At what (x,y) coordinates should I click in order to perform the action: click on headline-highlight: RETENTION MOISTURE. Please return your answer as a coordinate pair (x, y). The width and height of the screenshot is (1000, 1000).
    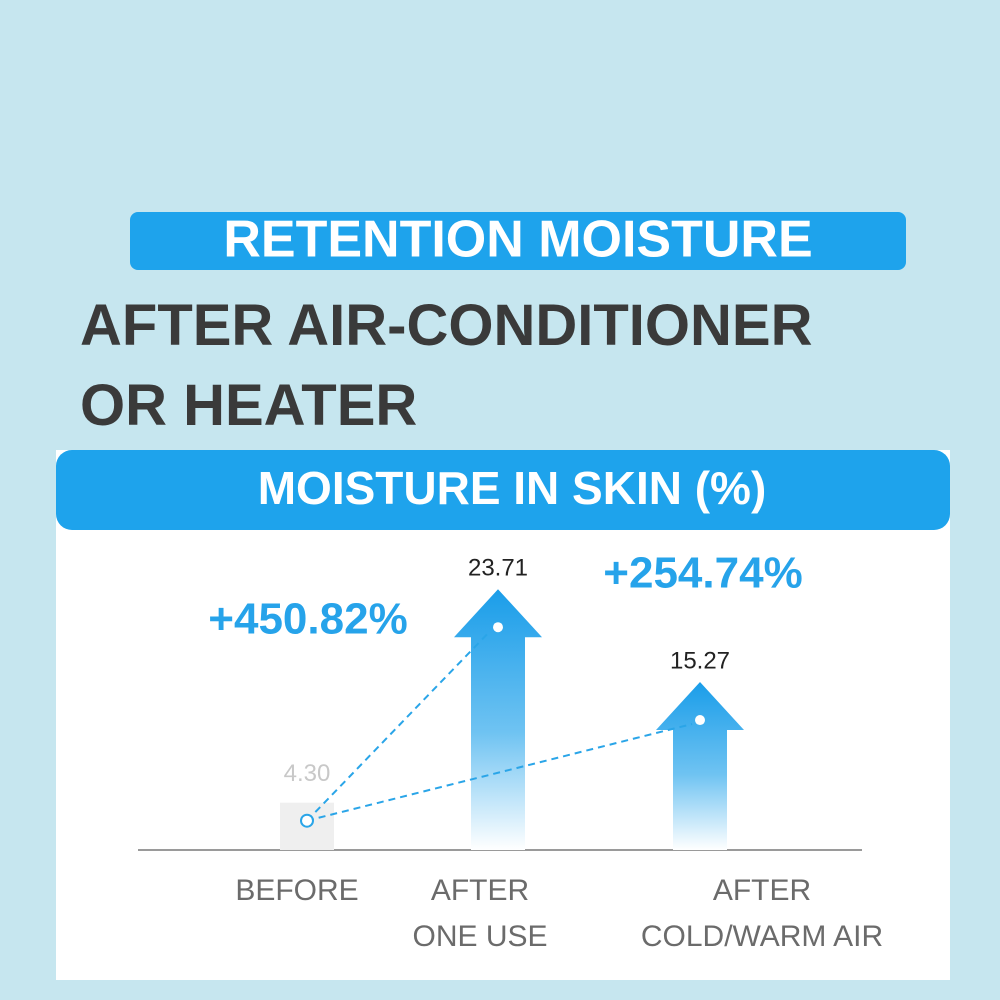
    Looking at the image, I should click on (517, 240).